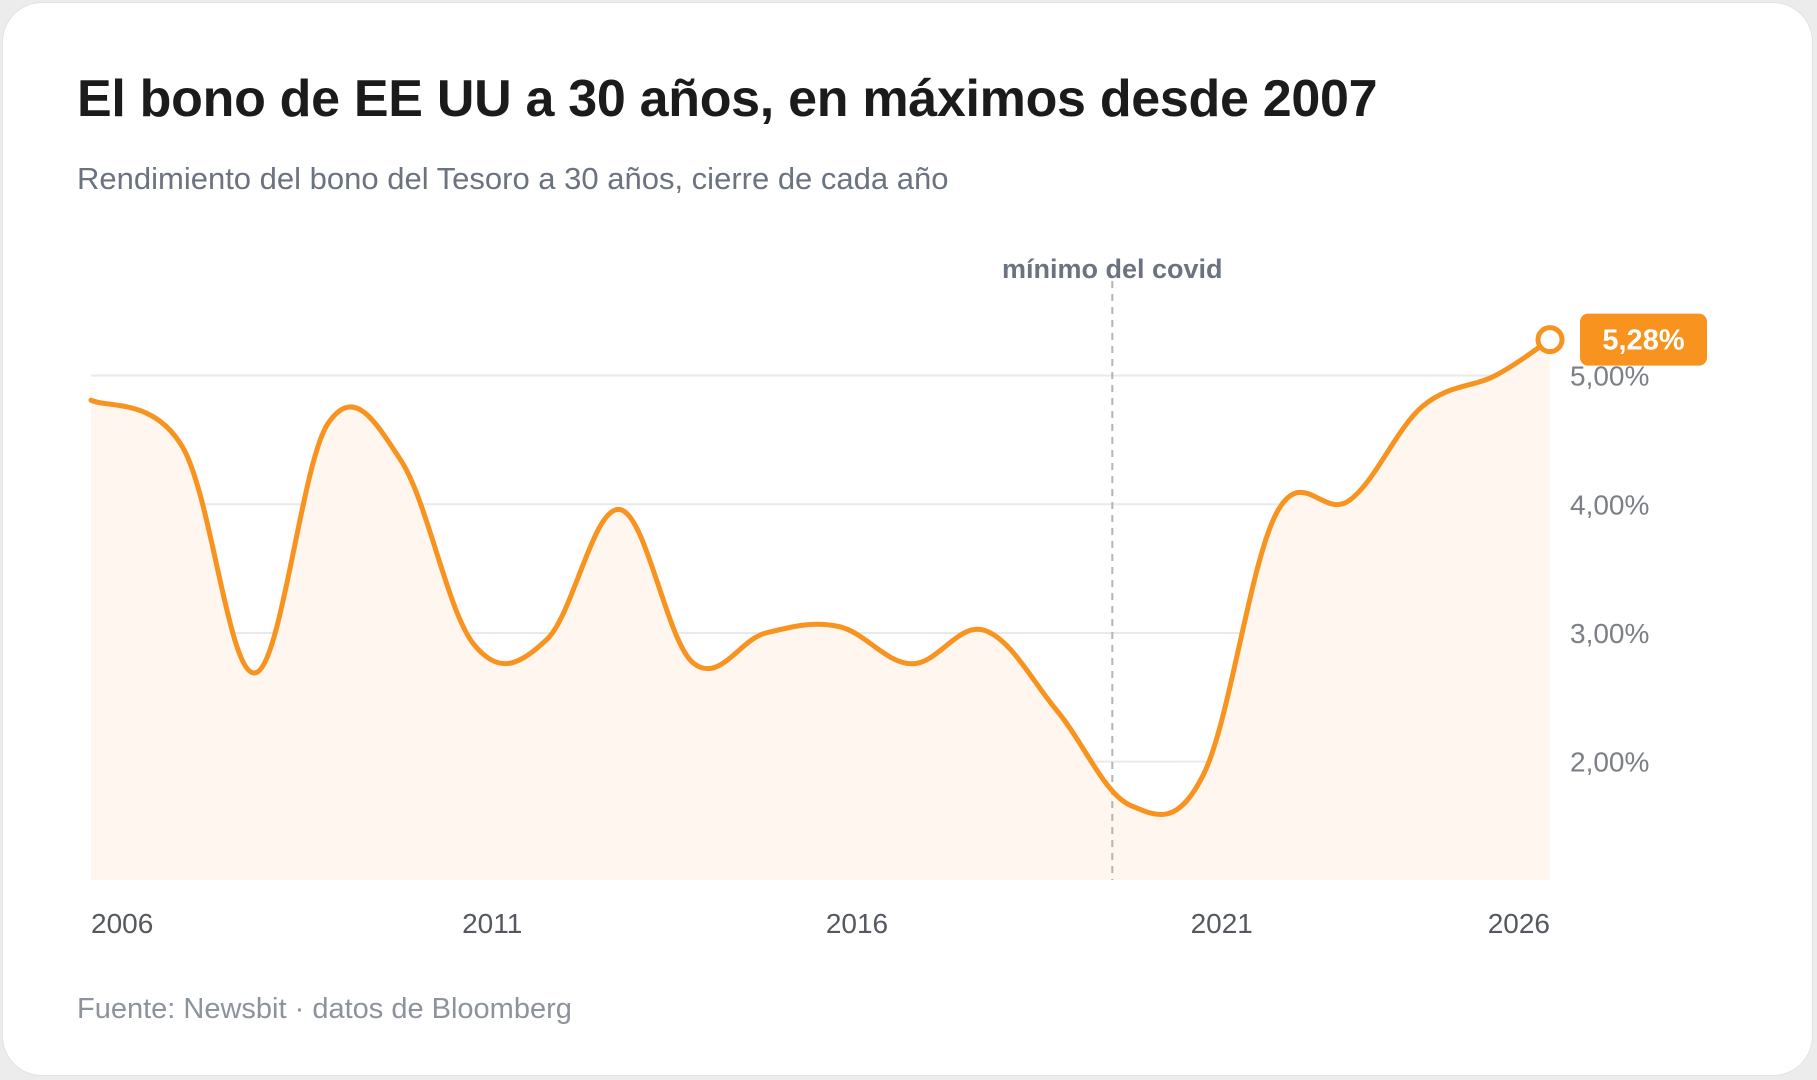 The width and height of the screenshot is (1817, 1080). Describe the element at coordinates (1550, 340) in the screenshot. I see `last-point-marker` at that location.